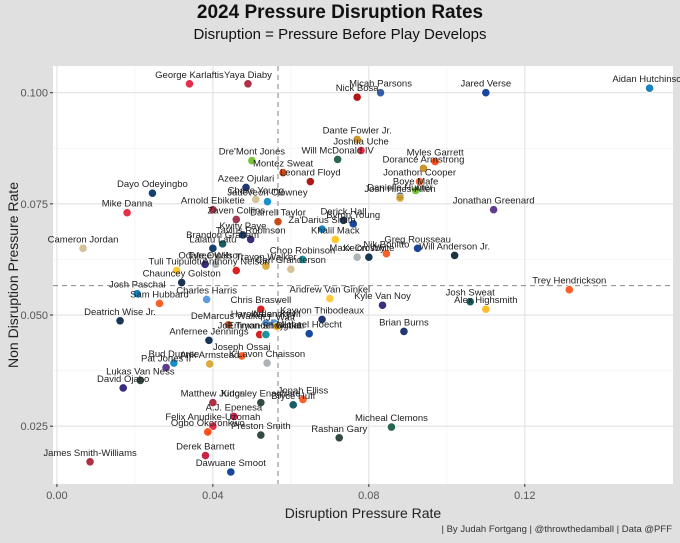  What do you see at coordinates (246, 178) in the screenshot?
I see `player-label: Azeez Ojulari` at bounding box center [246, 178].